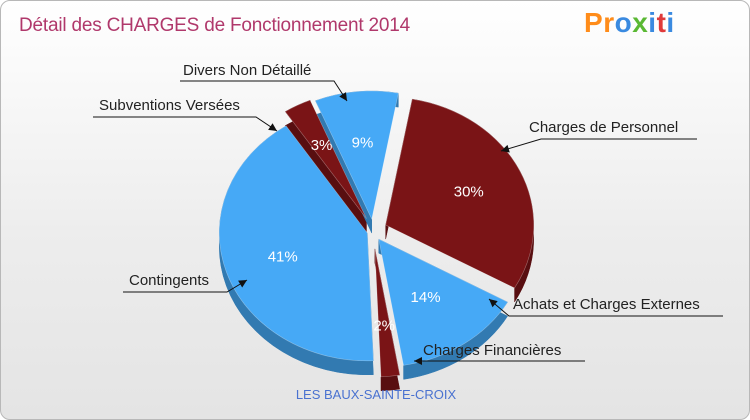 This screenshot has width=750, height=420. Describe the element at coordinates (629, 22) in the screenshot. I see `proxiti-logo: Proxiti` at that location.